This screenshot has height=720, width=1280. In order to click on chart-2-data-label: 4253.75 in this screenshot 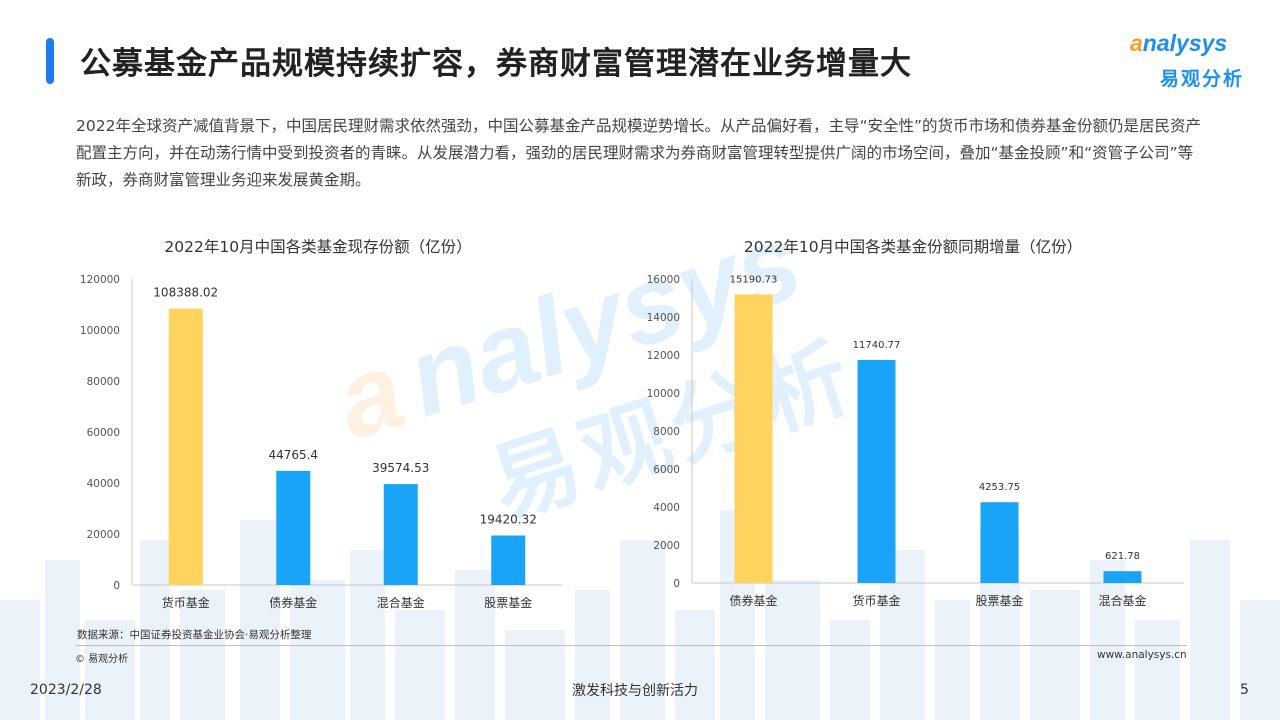, I will do `click(999, 487)`.